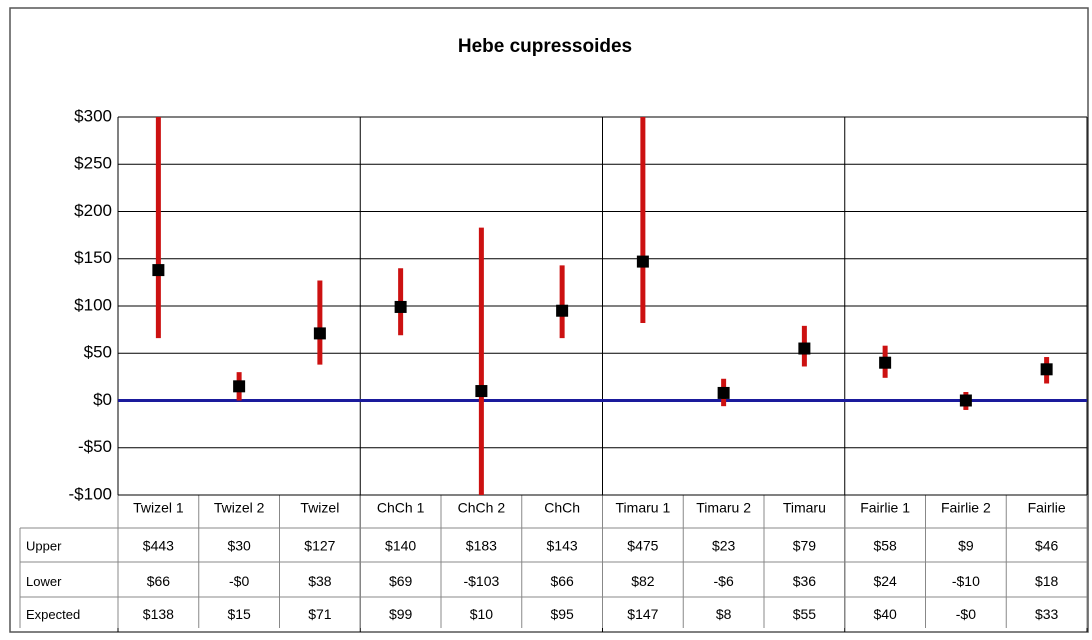 This screenshot has height=640, width=1092. Describe the element at coordinates (93, 210) in the screenshot. I see `y-tick-label: $200` at that location.